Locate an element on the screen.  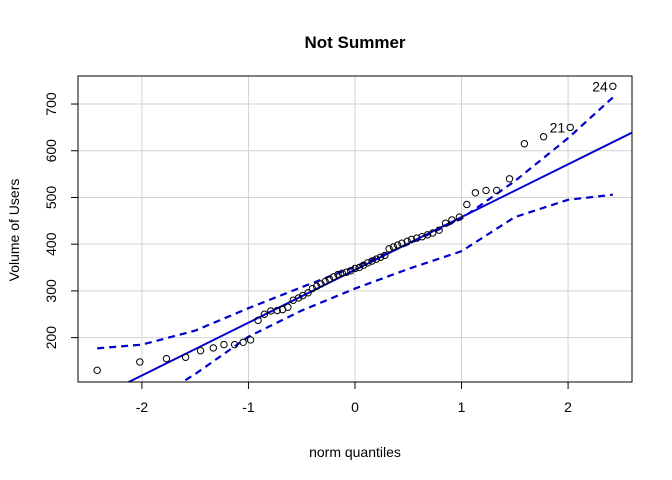
x-tick-label: 1 is located at coordinates (462, 407).